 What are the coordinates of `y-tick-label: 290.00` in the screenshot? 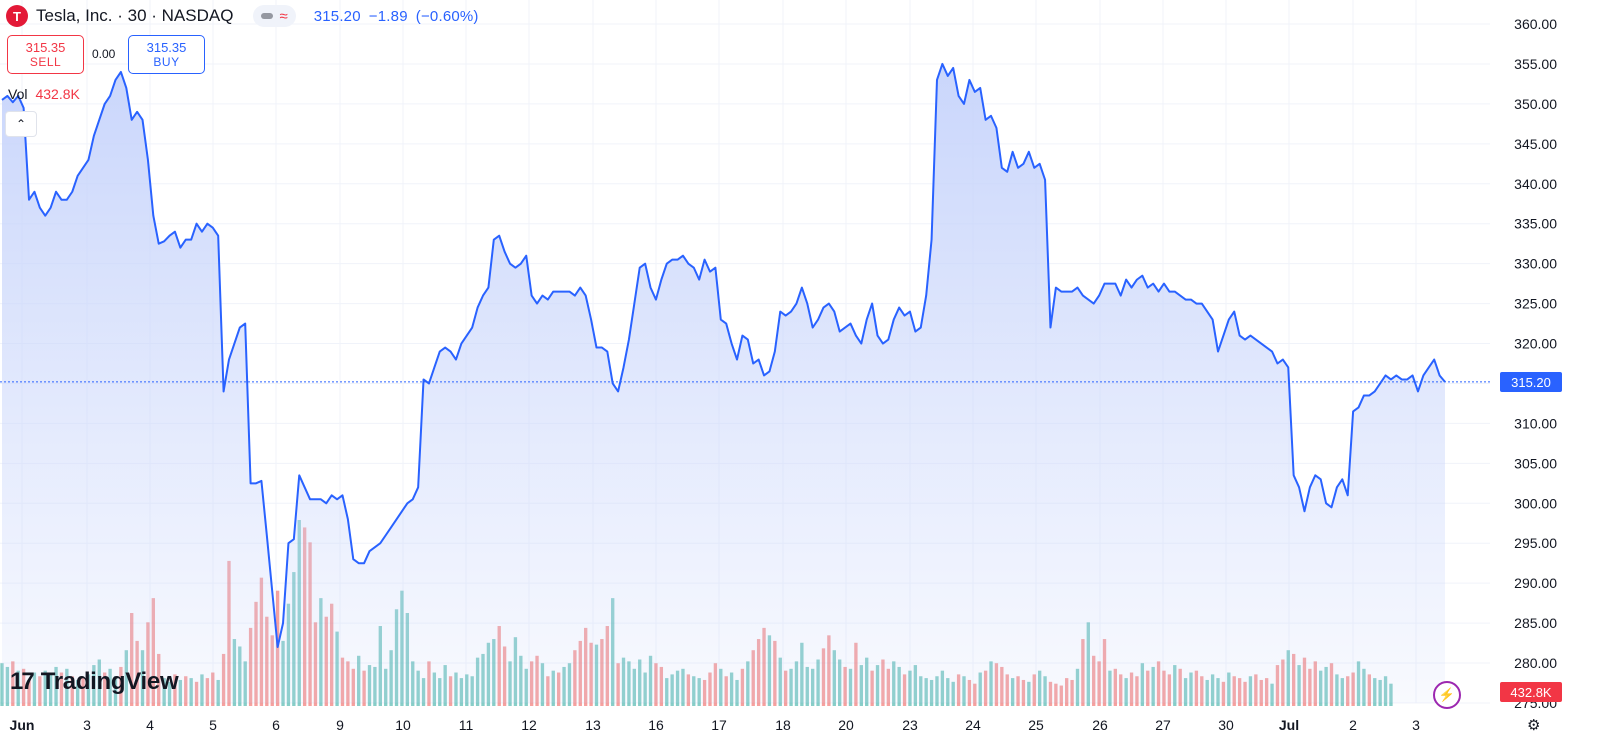 It's located at (1535, 583).